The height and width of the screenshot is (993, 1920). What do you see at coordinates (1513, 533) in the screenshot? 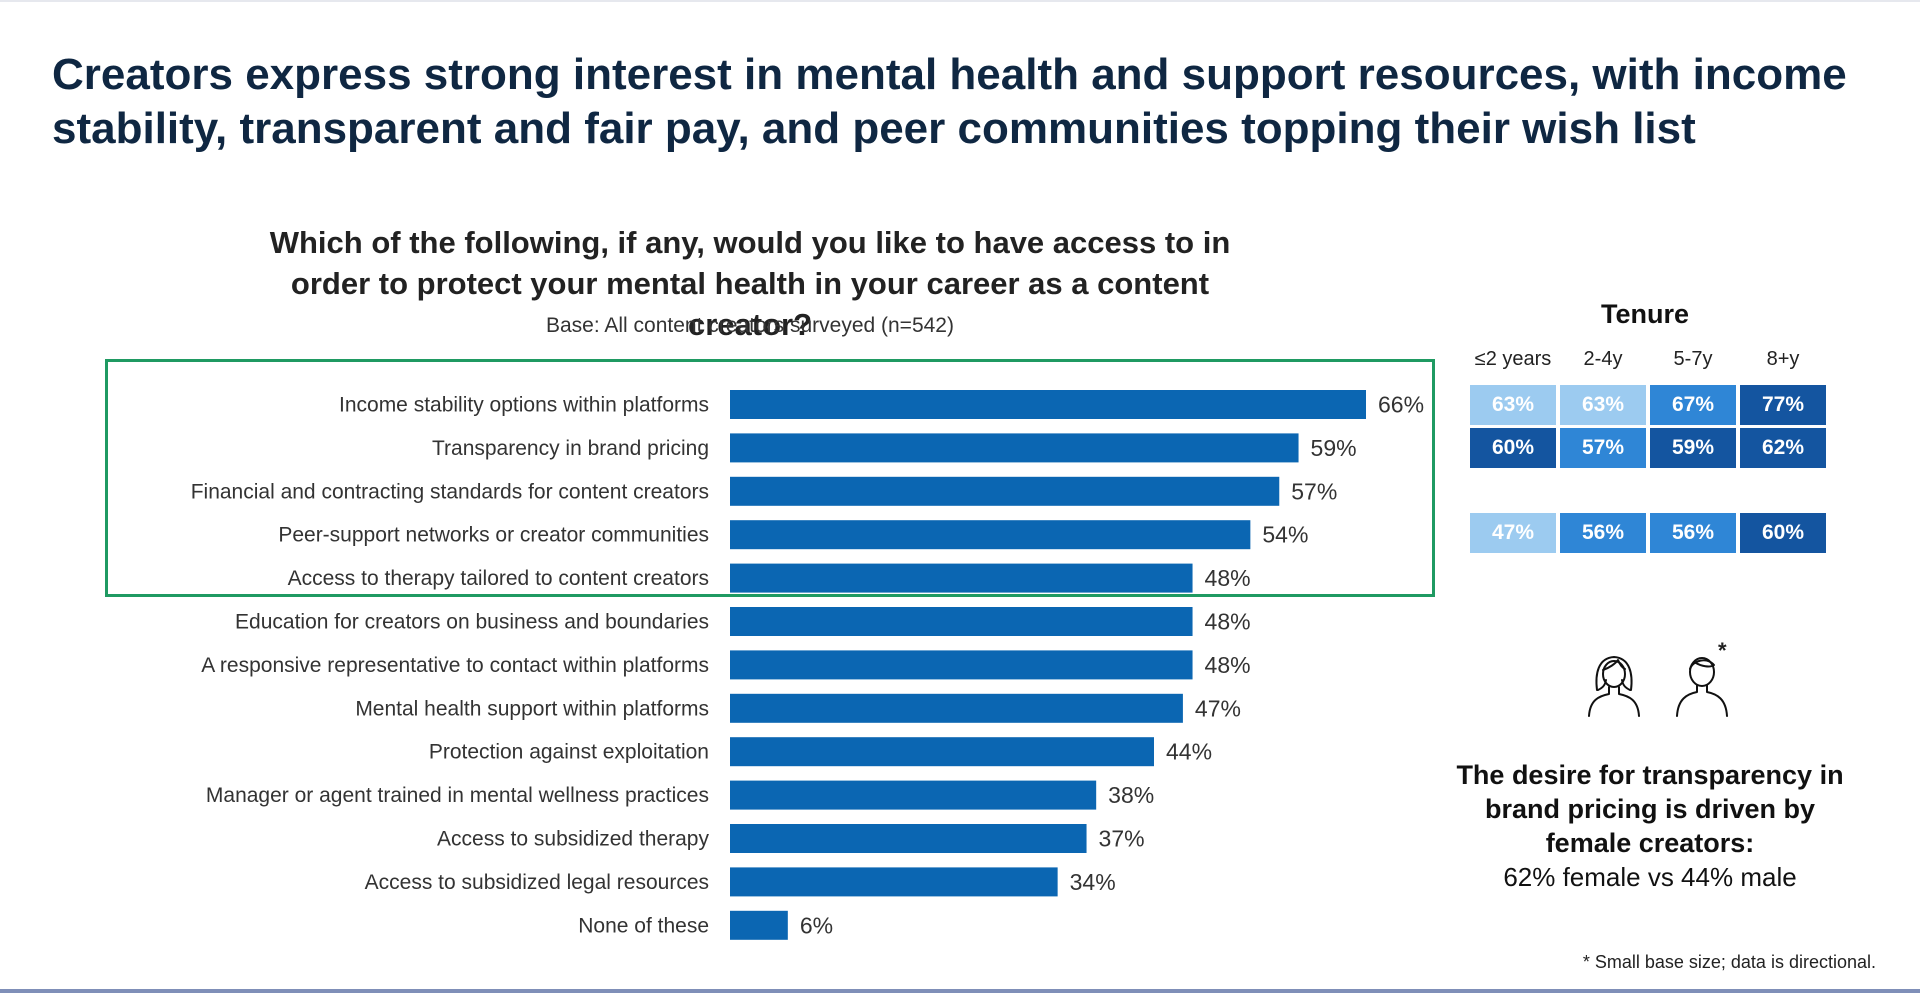
I see `tenure-cell: 47%` at bounding box center [1513, 533].